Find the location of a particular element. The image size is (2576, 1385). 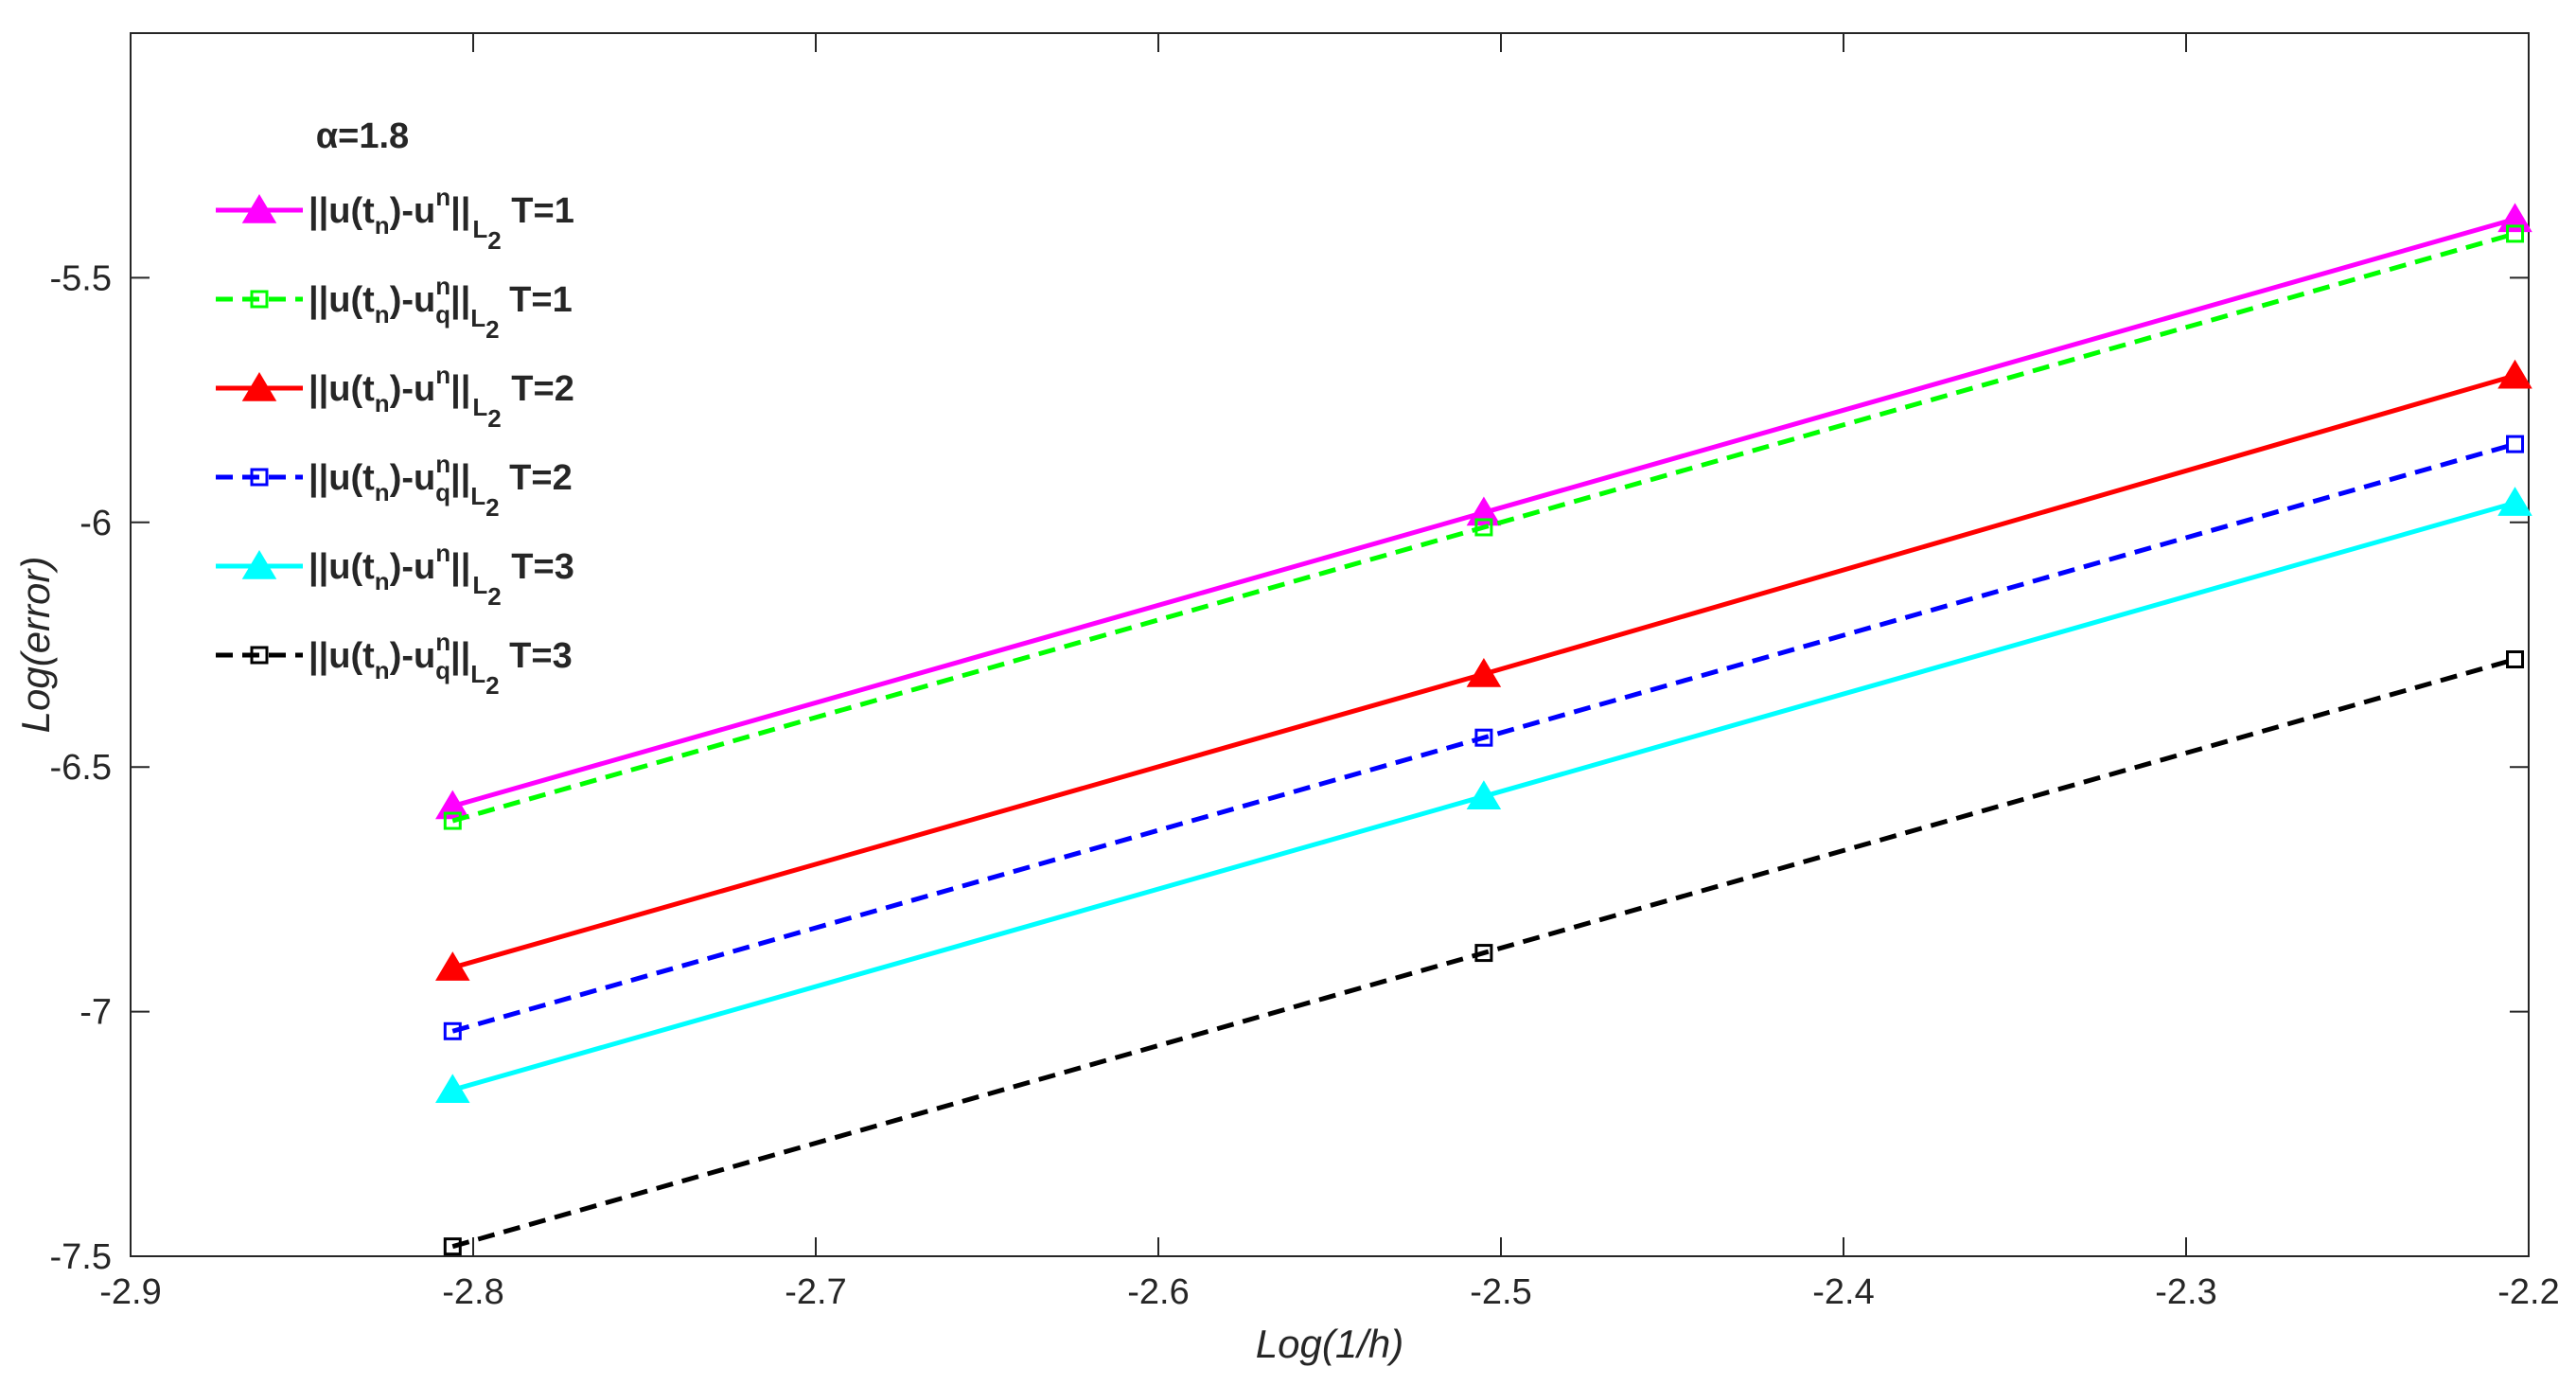

legend-item: ||u(tn)-un q||L2 T=2 is located at coordinates (394, 486).